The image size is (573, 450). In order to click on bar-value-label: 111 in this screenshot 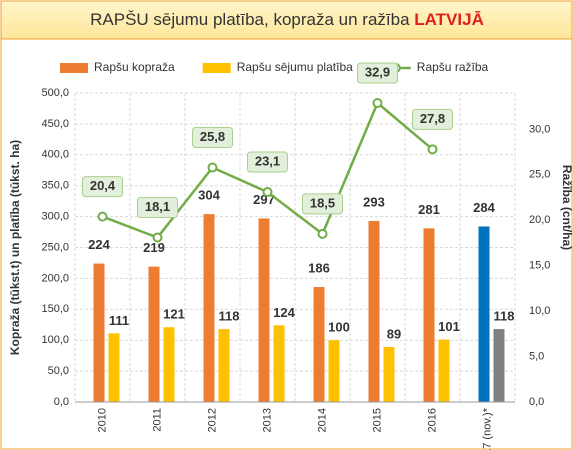, I will do `click(119, 320)`.